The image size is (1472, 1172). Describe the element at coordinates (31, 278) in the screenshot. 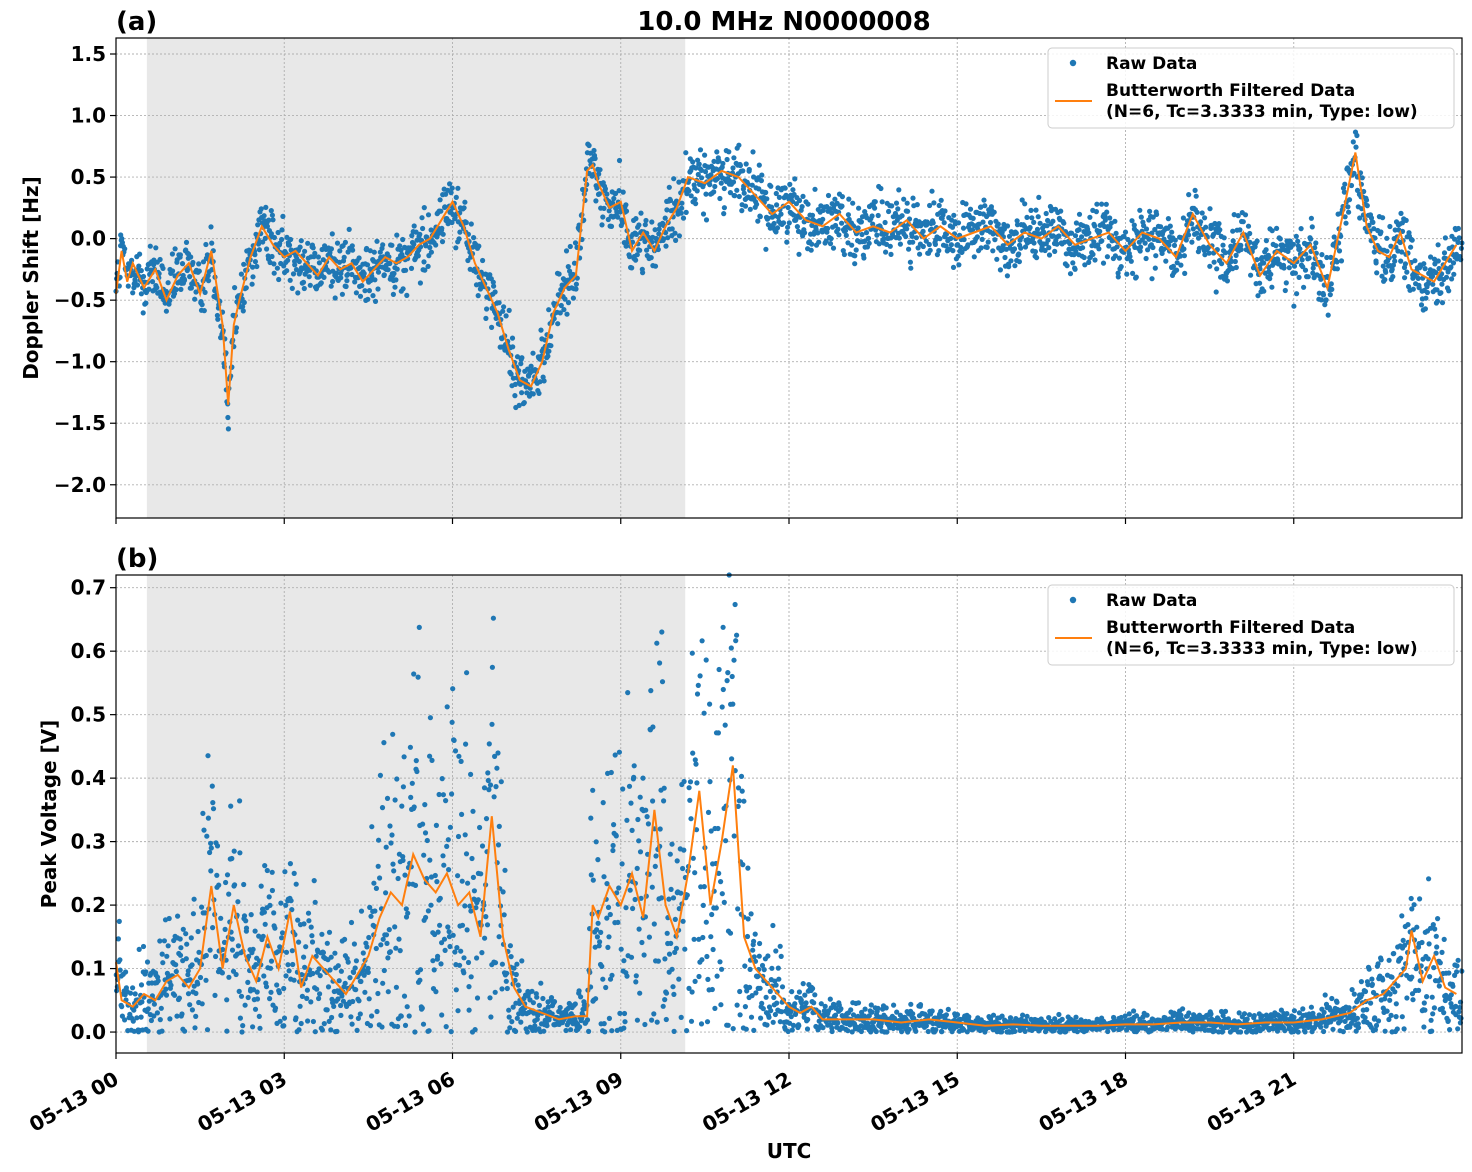

I see `panel-a-ylabel: Doppler Shift [Hz]` at that location.